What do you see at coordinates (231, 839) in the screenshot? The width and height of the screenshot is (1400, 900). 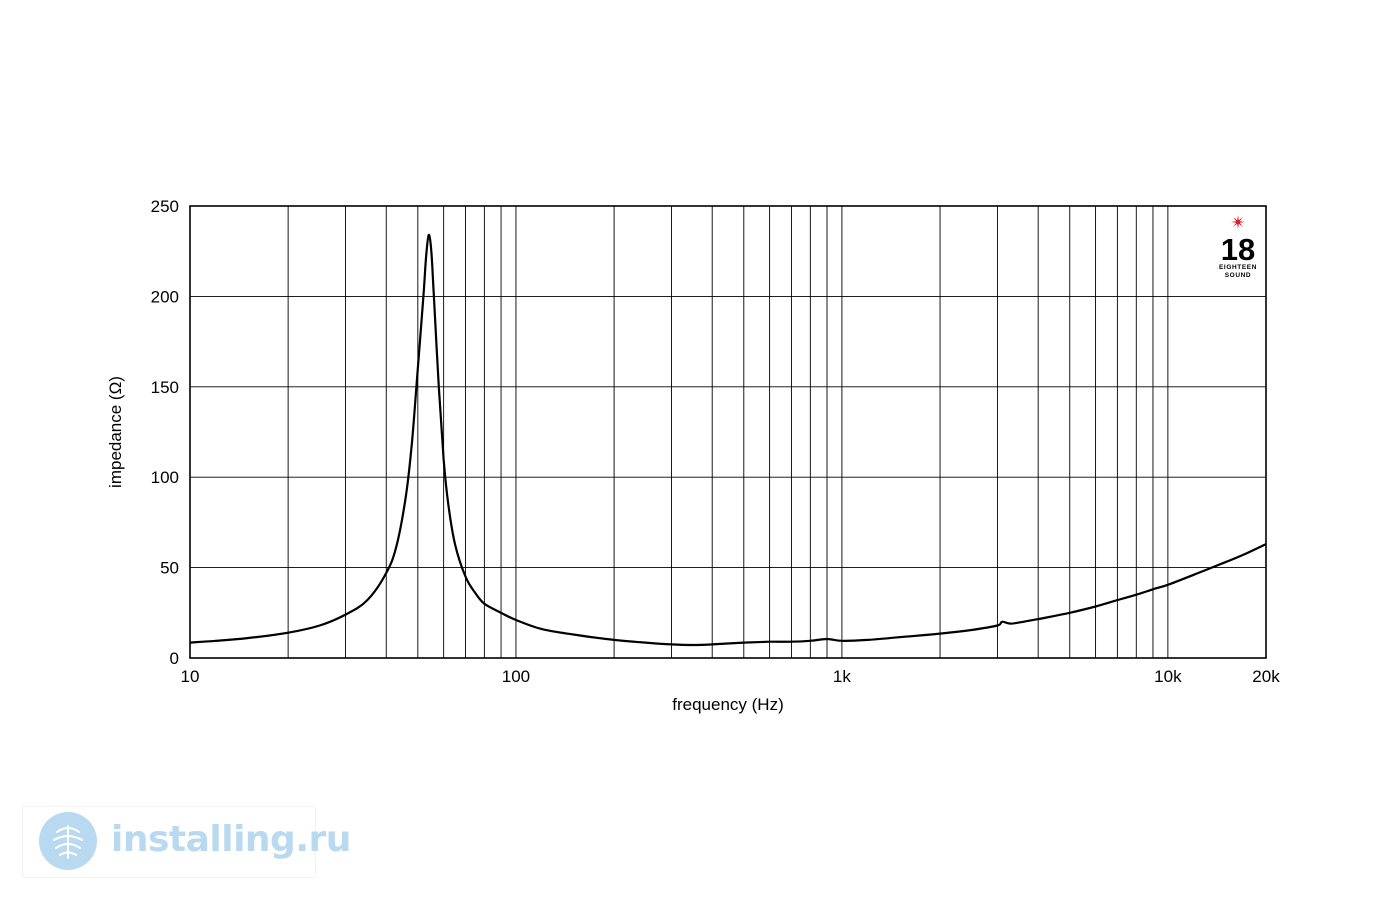 I see `watermark-text: installing.ru` at bounding box center [231, 839].